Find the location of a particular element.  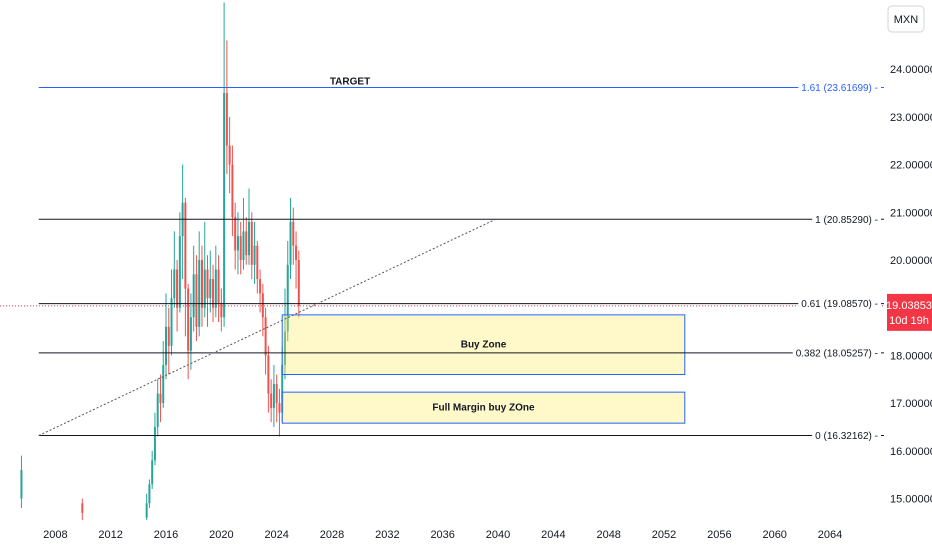

current-price-value: 19.03853 is located at coordinates (909, 306).